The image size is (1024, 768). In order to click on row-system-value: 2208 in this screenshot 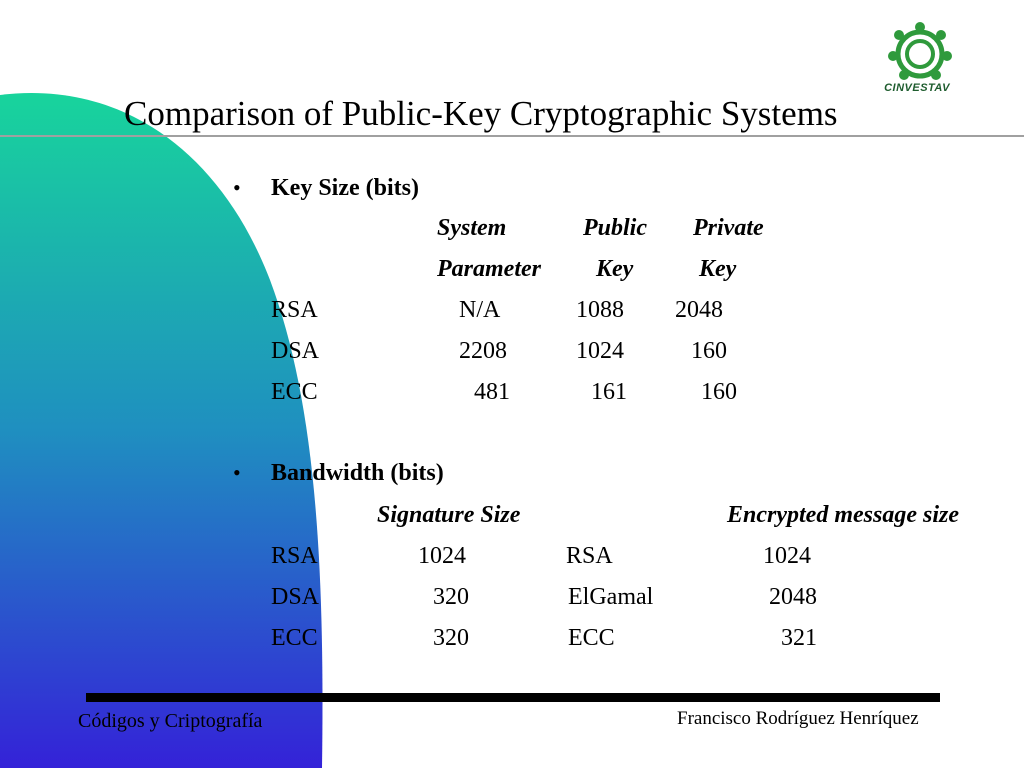, I will do `click(483, 351)`.